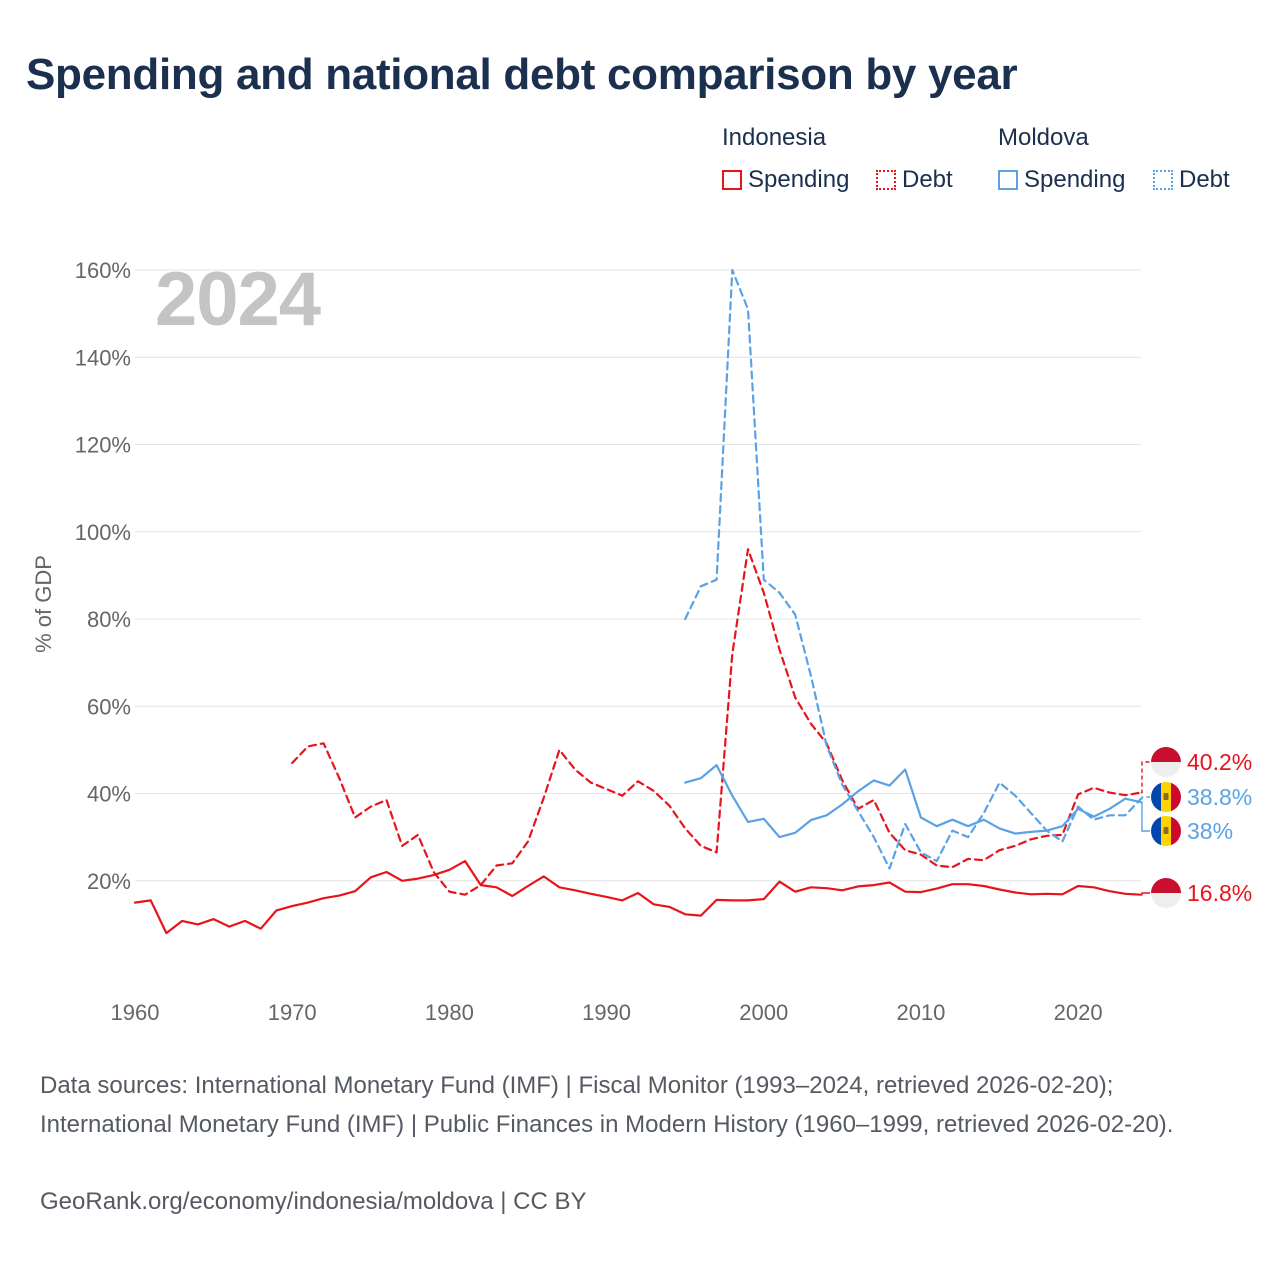 The image size is (1280, 1280). What do you see at coordinates (135, 1012) in the screenshot?
I see `x-tick-label: 1960` at bounding box center [135, 1012].